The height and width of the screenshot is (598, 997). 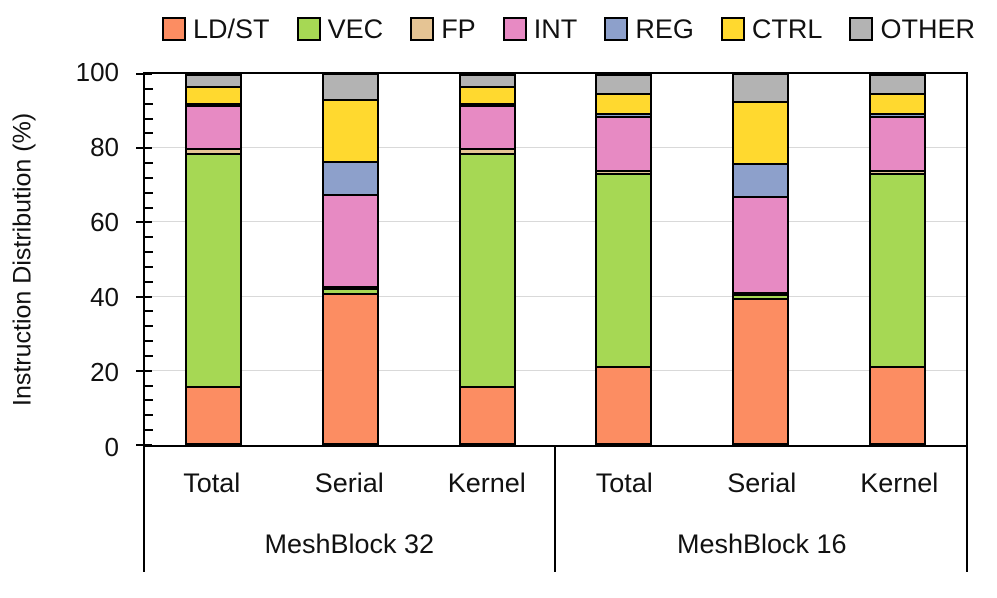 I want to click on legend-swatch-ctrl, so click(x=732, y=29).